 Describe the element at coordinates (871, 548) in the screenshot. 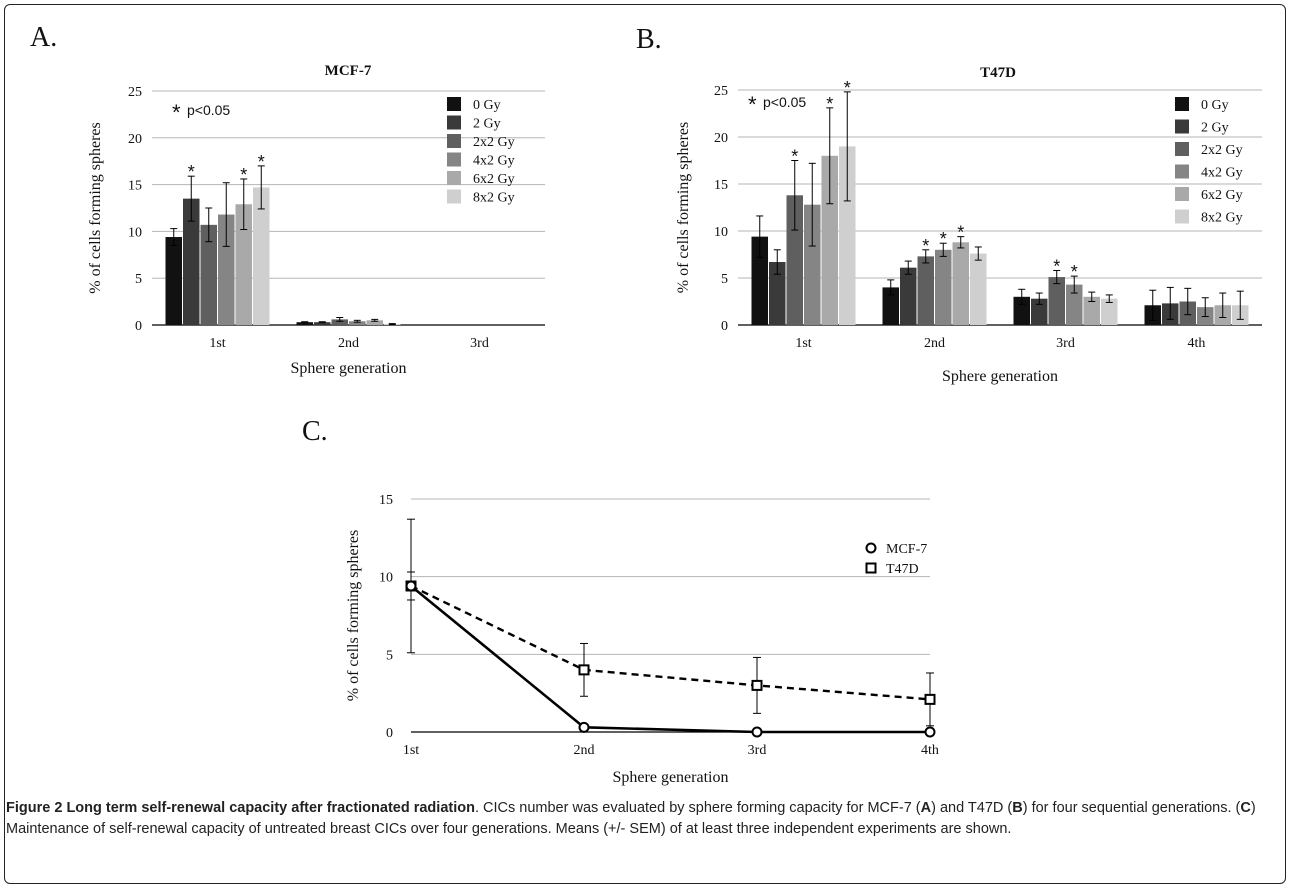

I see `legend-marker` at that location.